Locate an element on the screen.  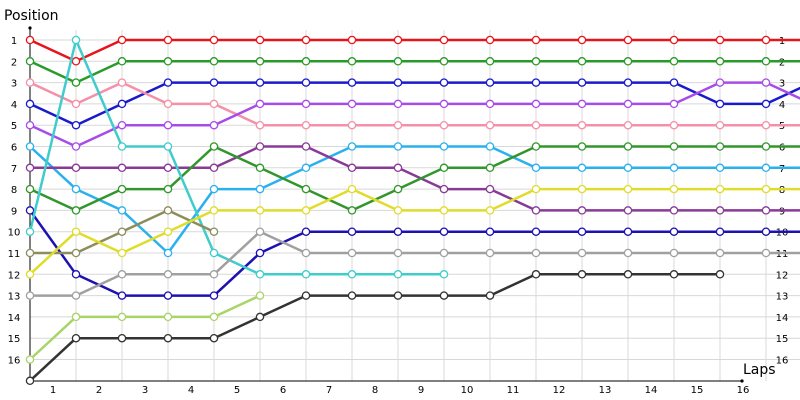
y-tick-label-left: 12 is located at coordinates (14, 275).